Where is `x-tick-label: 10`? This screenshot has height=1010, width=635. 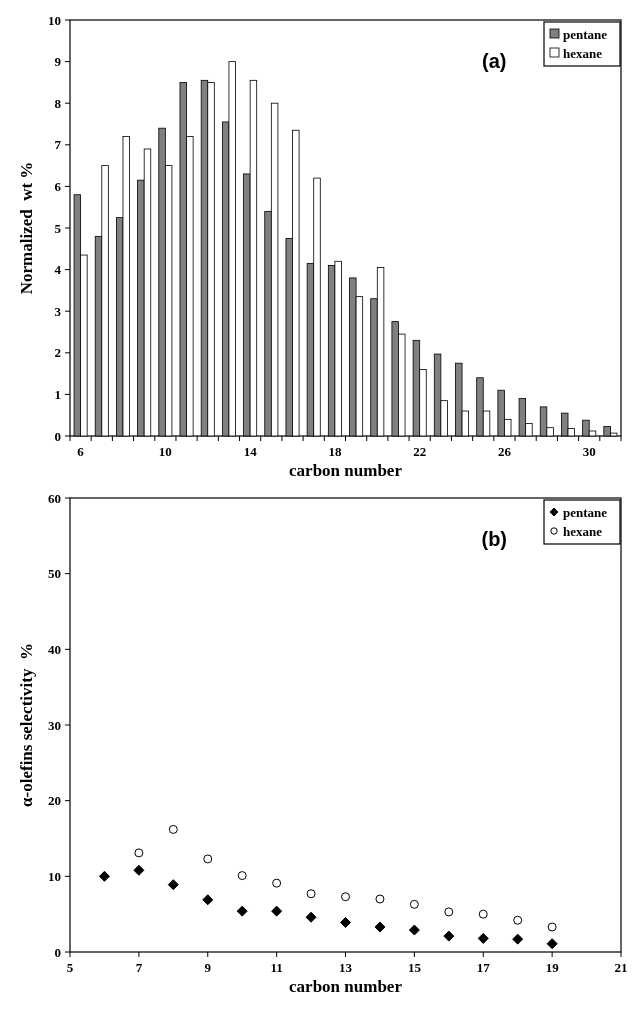 x-tick-label: 10 is located at coordinates (165, 451).